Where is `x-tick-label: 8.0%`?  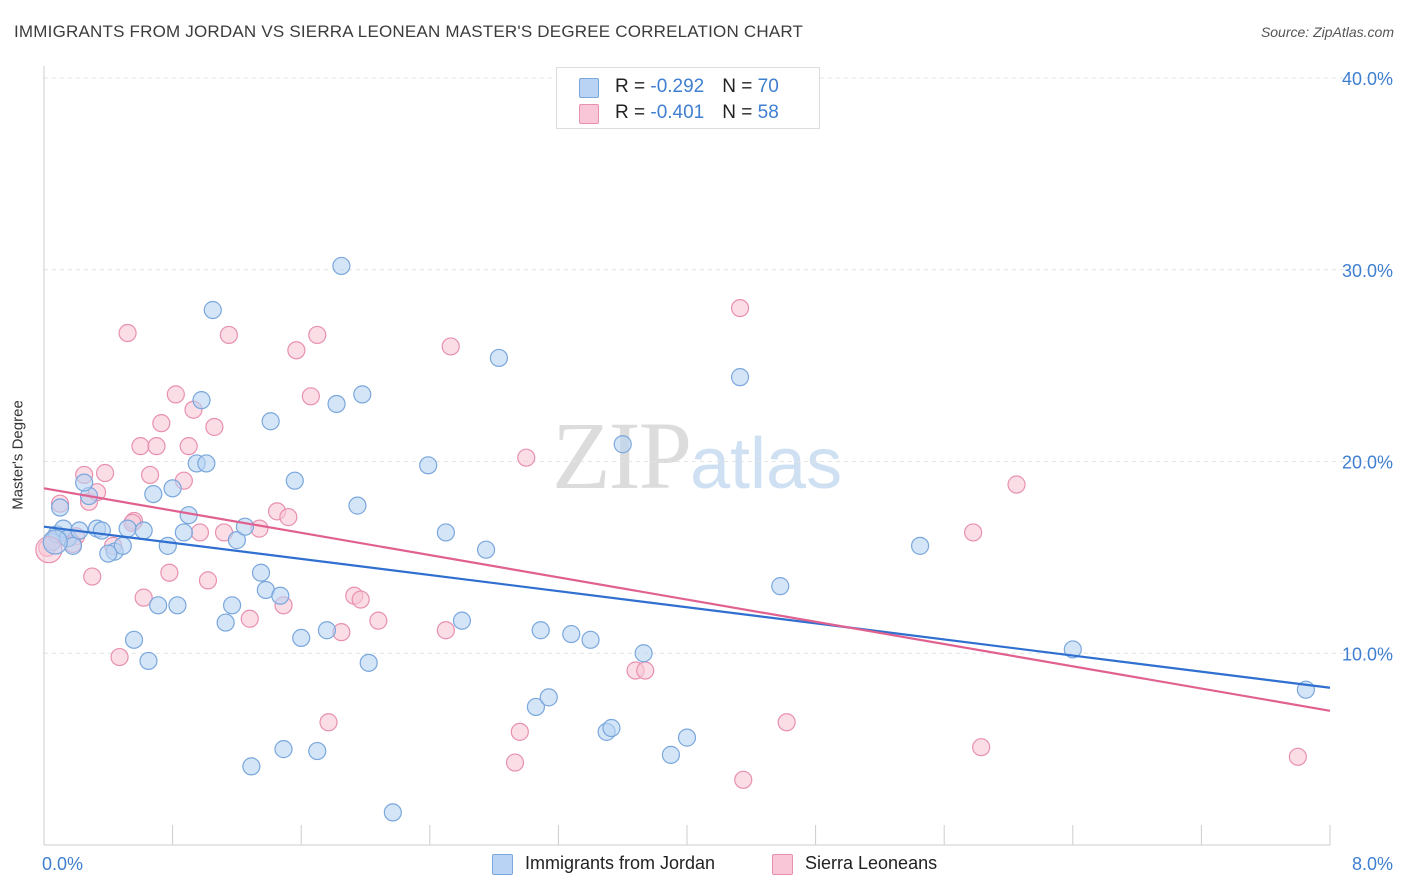 x-tick-label: 8.0% is located at coordinates (1372, 864).